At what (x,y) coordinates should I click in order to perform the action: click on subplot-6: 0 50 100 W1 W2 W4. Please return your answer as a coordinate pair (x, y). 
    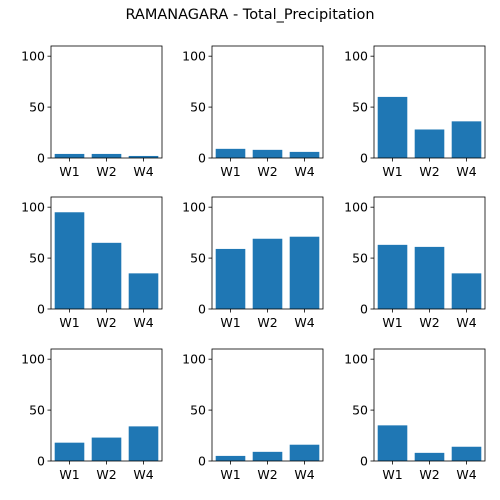
    Looking at the image, I should click on (415, 263).